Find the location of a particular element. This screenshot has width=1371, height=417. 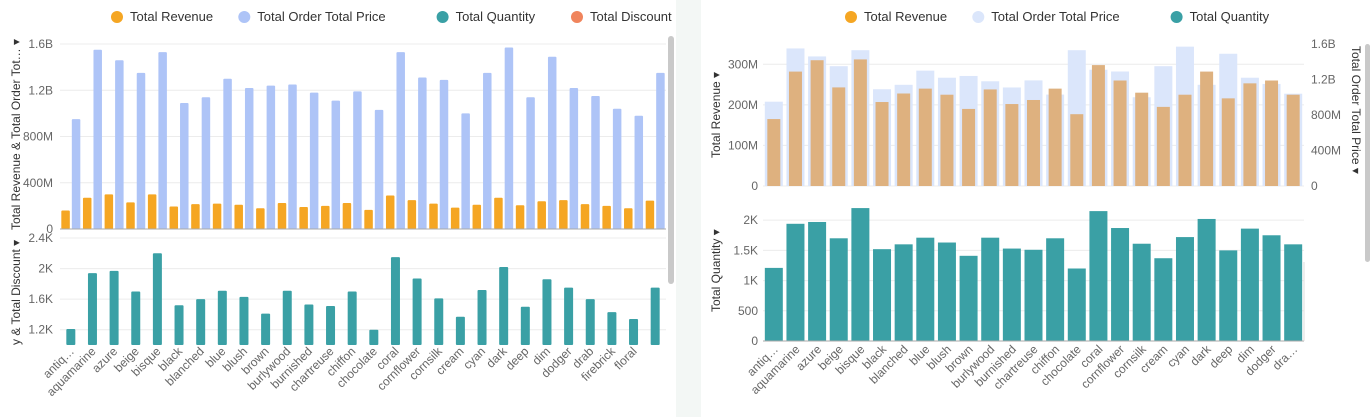

top-left-y-axis-title: Total Revenue ▾ is located at coordinates (716, 115).